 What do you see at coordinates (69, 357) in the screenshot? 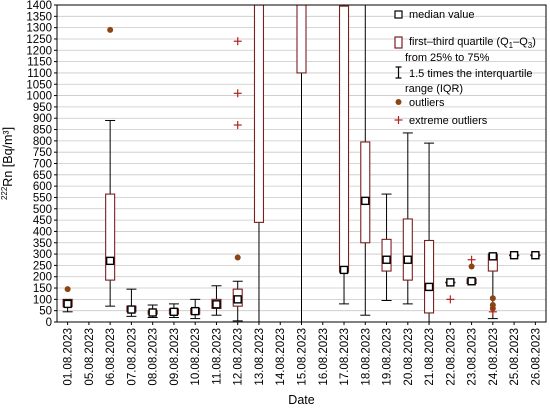
I see `x-tick-label: 01.08.2023` at bounding box center [69, 357].